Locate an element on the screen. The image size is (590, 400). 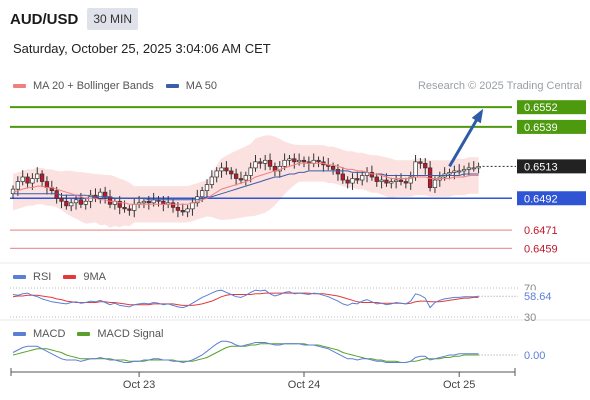
rsi-swatch is located at coordinates (19, 277).